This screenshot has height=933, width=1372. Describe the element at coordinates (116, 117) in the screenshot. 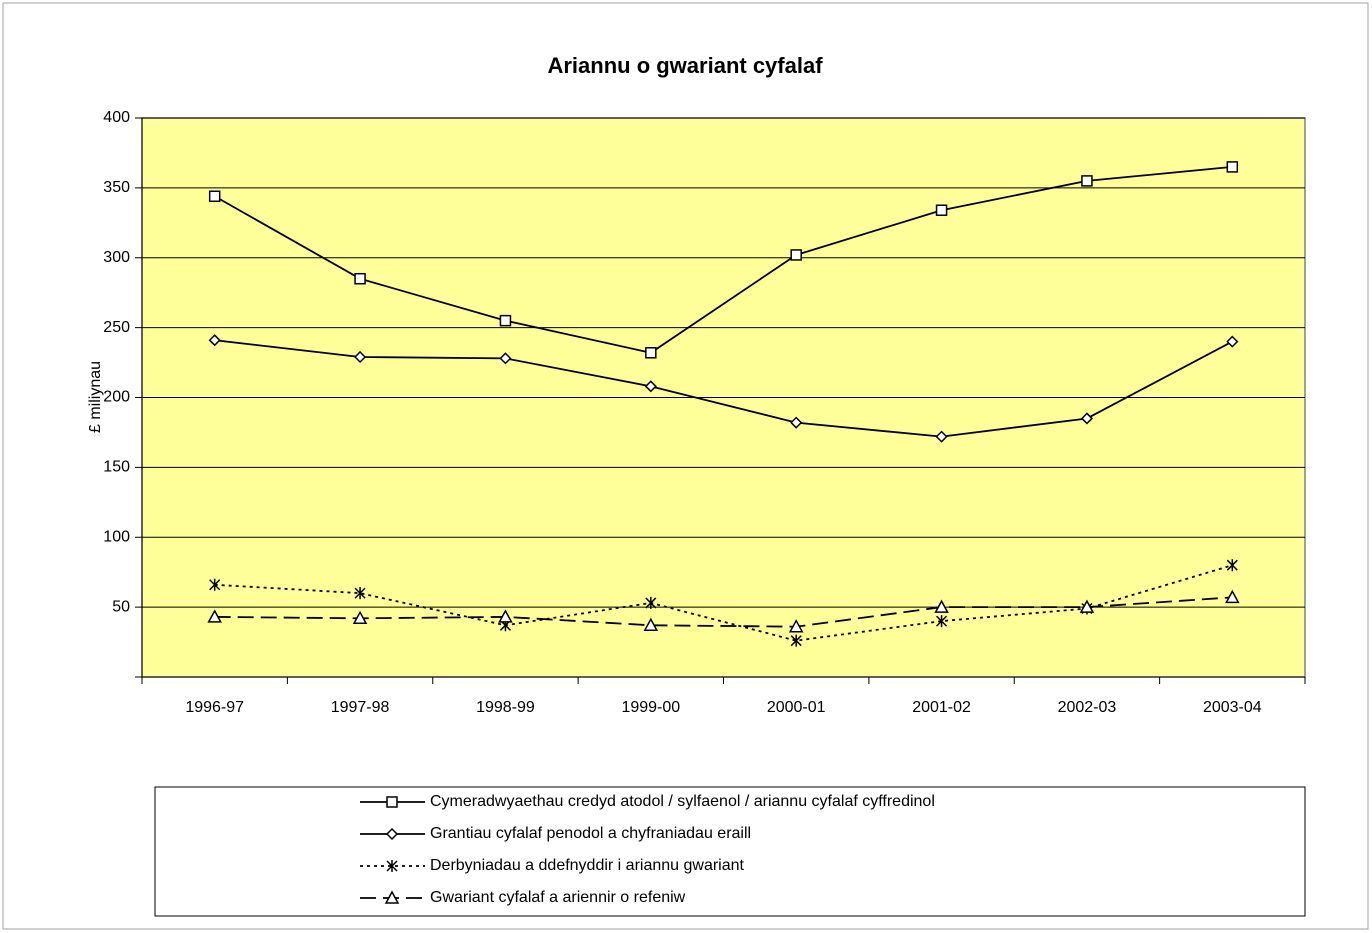

I see `y-tick-label: 400` at that location.